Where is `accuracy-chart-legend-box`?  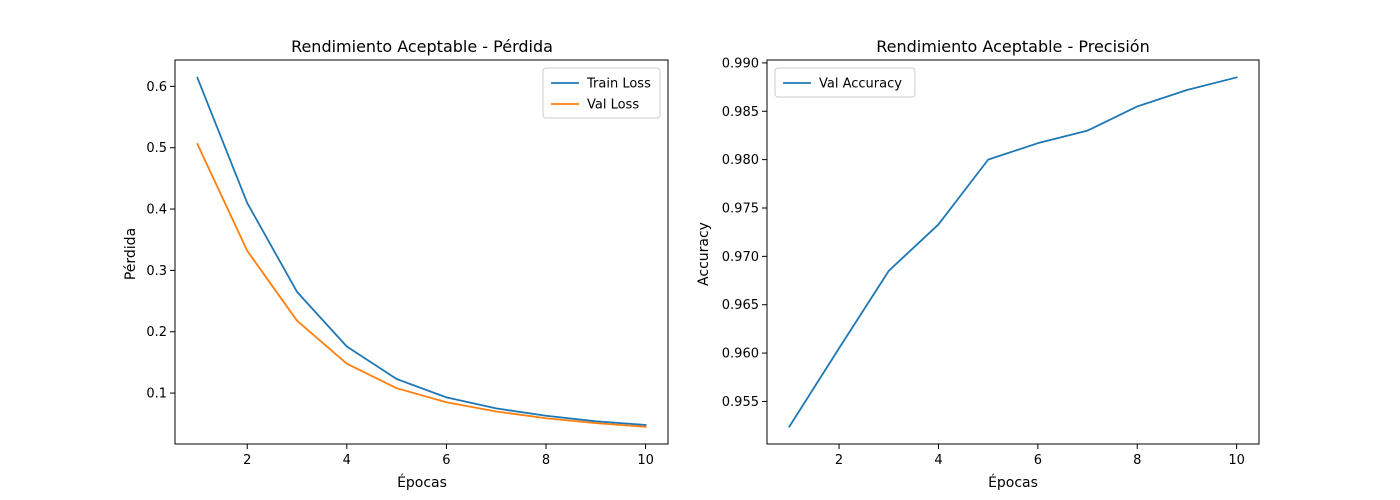 accuracy-chart-legend-box is located at coordinates (845, 82).